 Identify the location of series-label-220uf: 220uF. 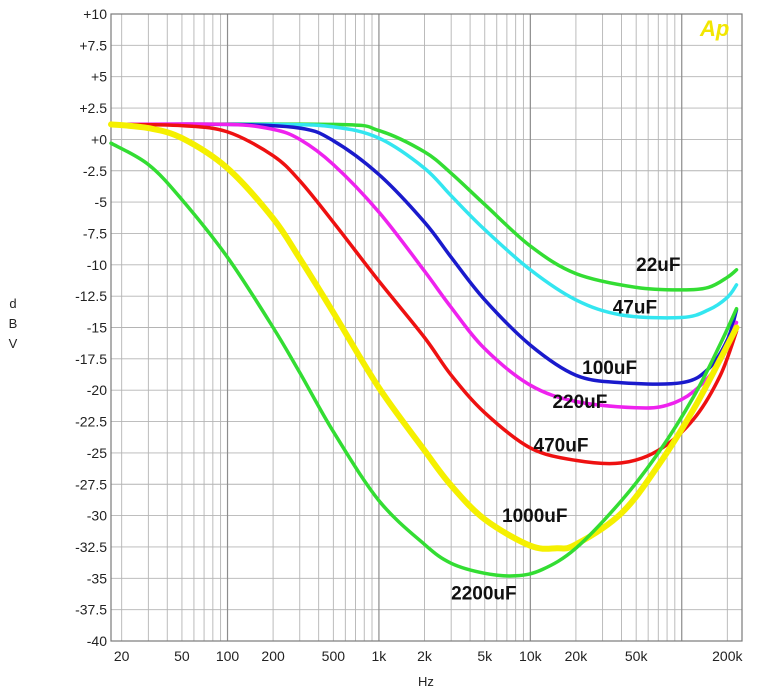
(579, 402).